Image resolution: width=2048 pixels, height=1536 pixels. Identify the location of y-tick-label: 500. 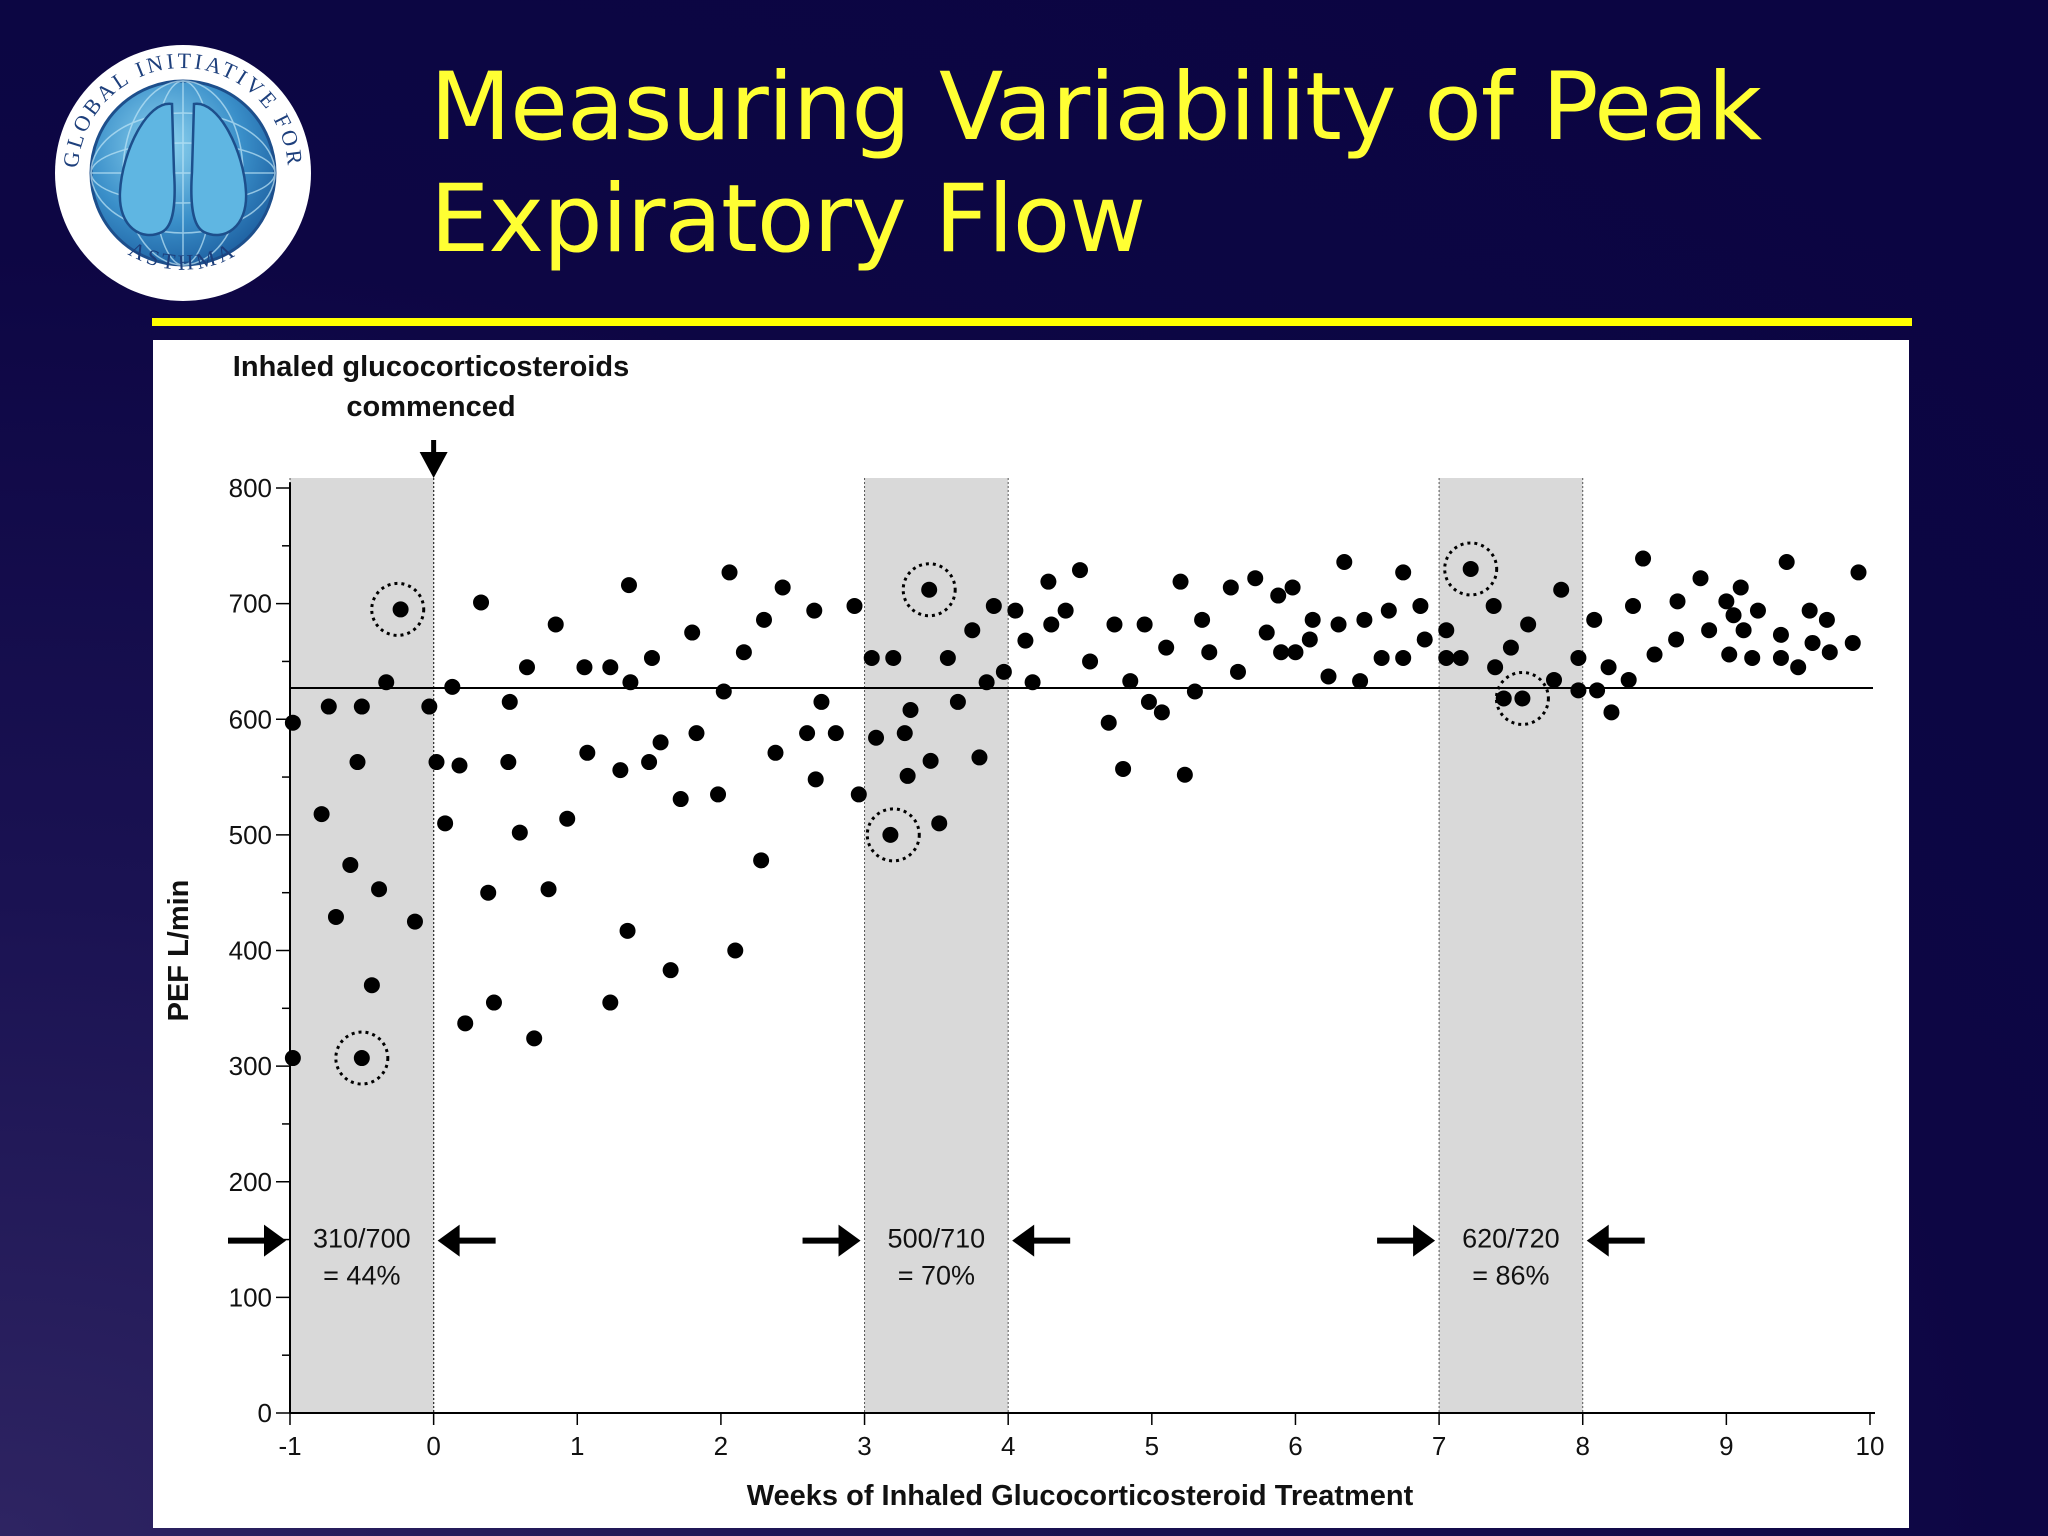
(250, 835).